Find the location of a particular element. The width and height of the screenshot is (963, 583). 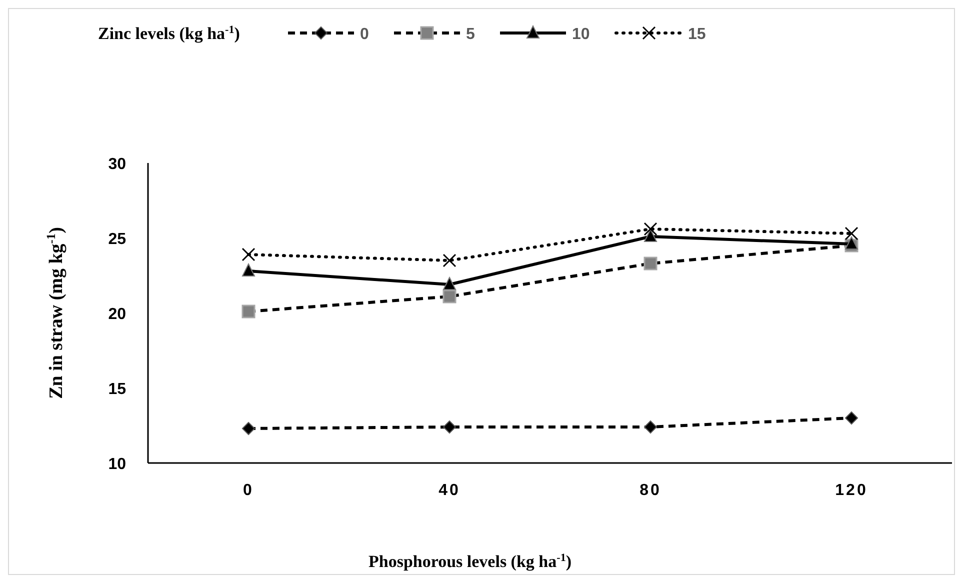

y-tick-label: 30 is located at coordinates (117, 164).